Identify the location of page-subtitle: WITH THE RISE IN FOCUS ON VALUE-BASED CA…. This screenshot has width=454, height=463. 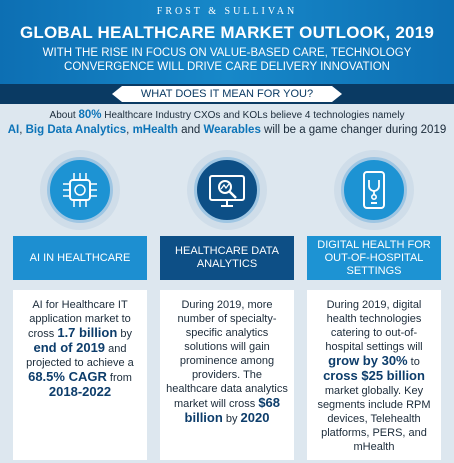
(227, 60).